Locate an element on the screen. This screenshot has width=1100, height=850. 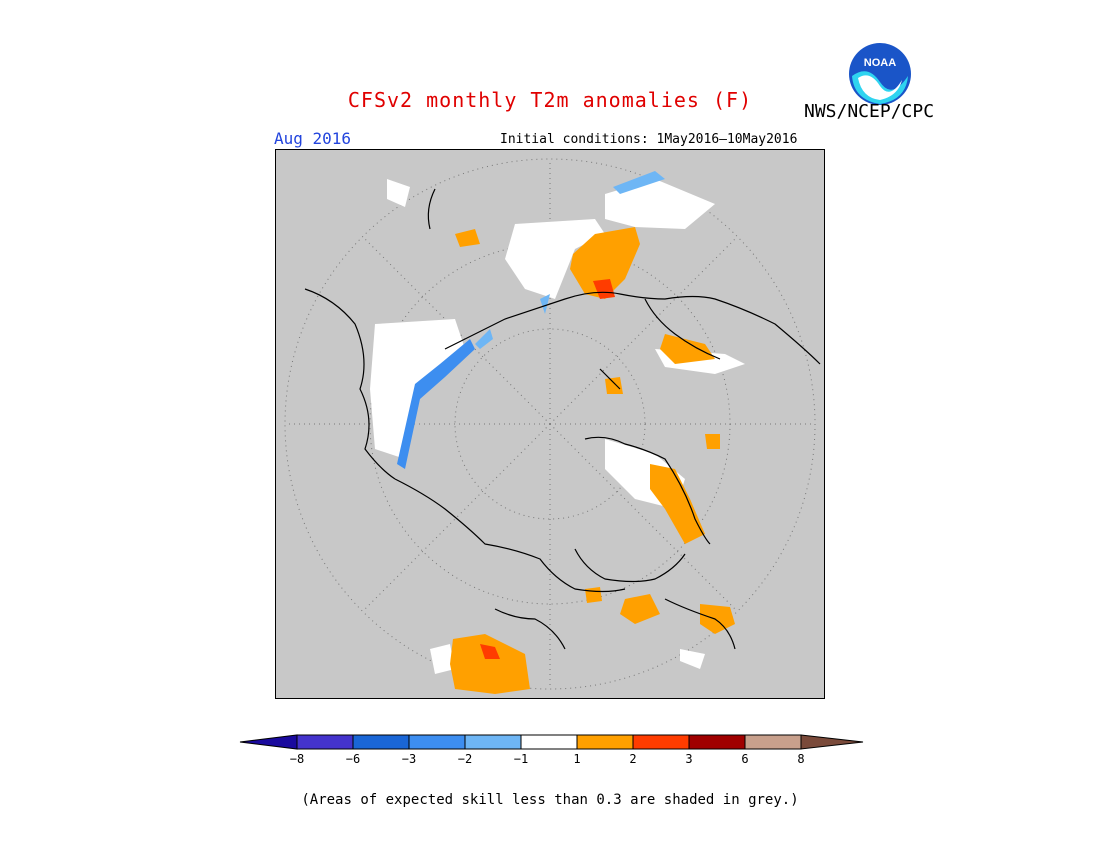
legend-label: −3 is located at coordinates (409, 759).